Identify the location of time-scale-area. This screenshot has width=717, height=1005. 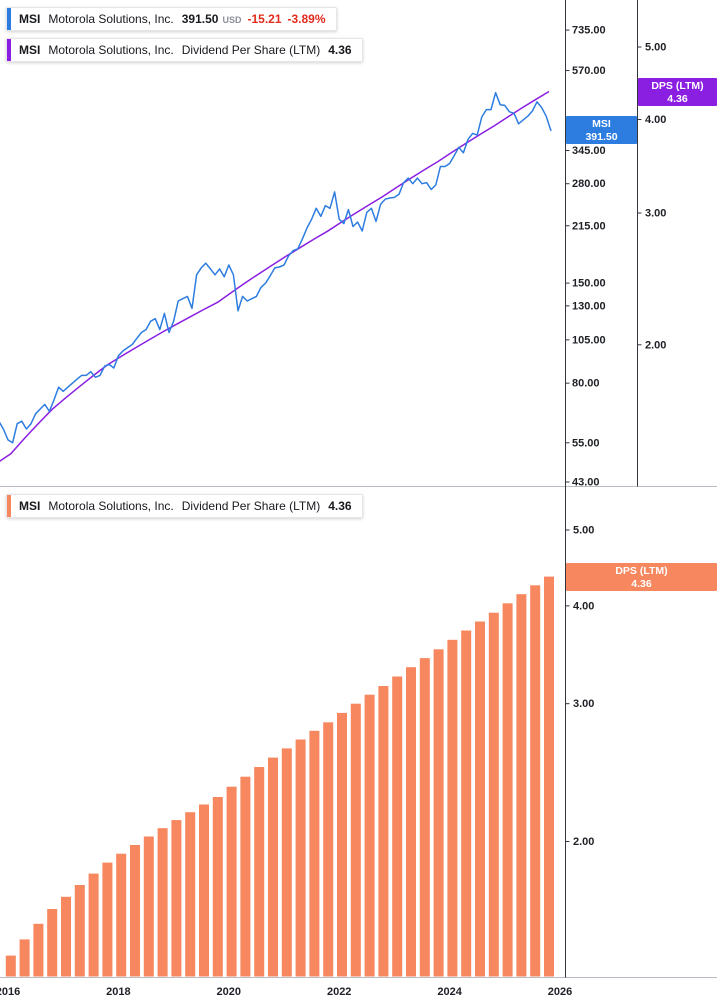
(358, 991).